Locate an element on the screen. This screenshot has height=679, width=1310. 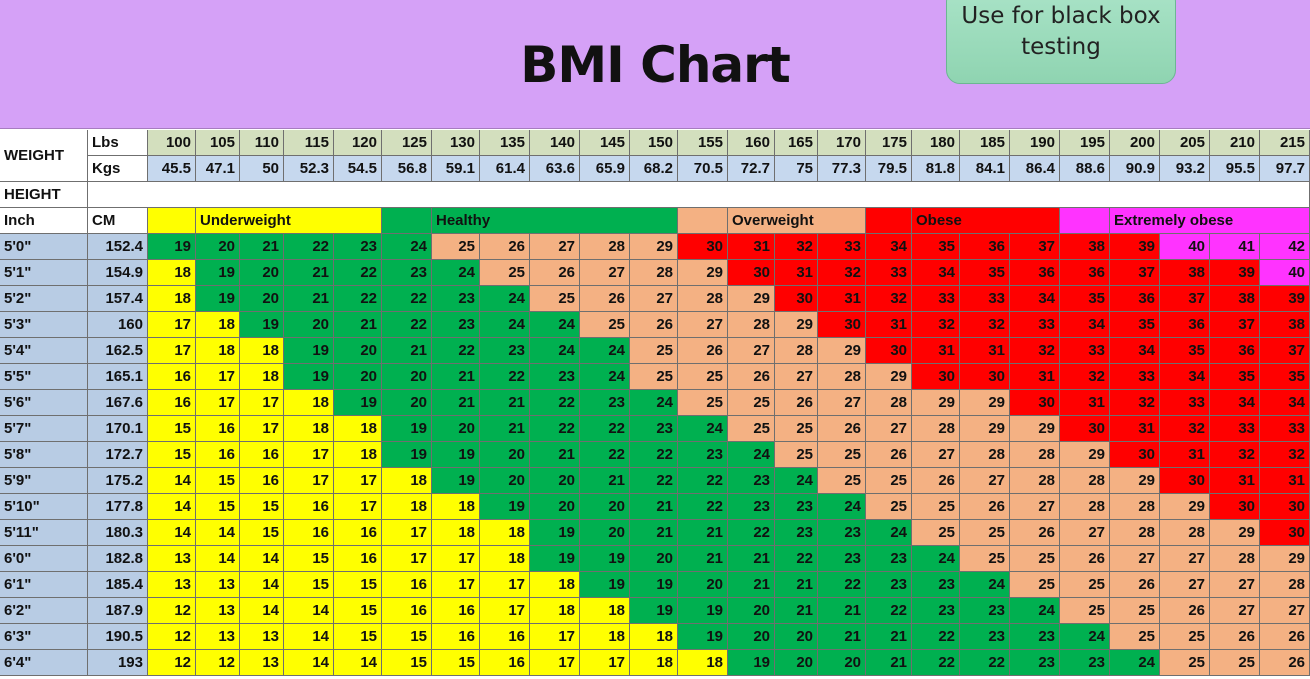
bmi-value: 34 is located at coordinates (1035, 299).